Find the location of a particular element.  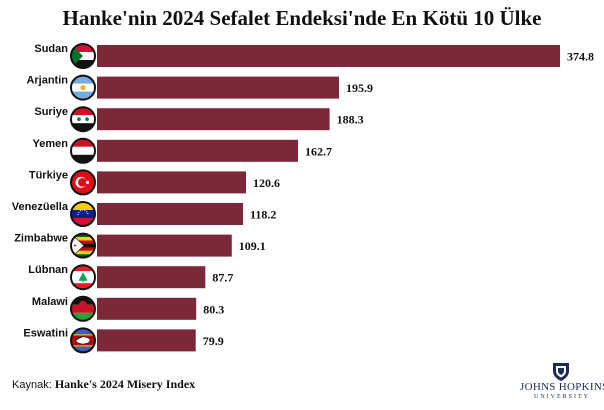

logo-subtitle: UNIVERSITY is located at coordinates (562, 397).